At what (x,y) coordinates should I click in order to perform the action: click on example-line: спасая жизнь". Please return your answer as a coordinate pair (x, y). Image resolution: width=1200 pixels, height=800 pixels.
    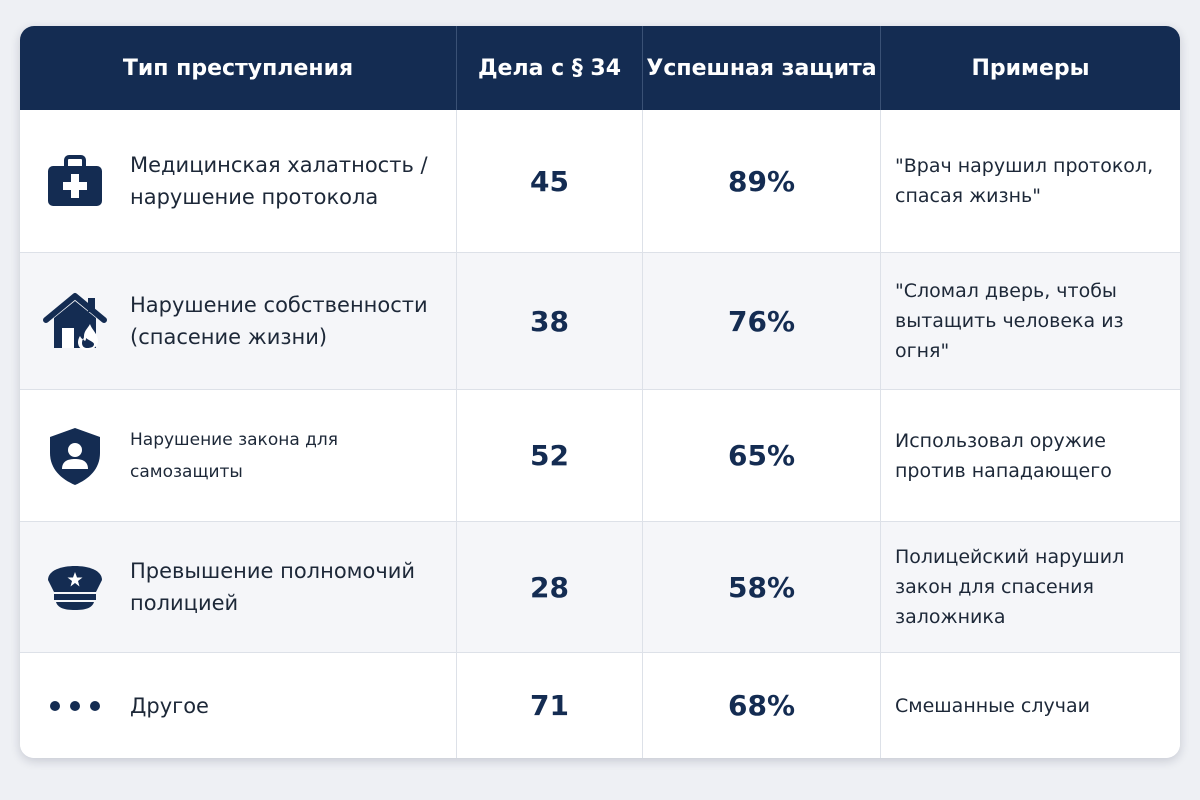
    Looking at the image, I should click on (968, 196).